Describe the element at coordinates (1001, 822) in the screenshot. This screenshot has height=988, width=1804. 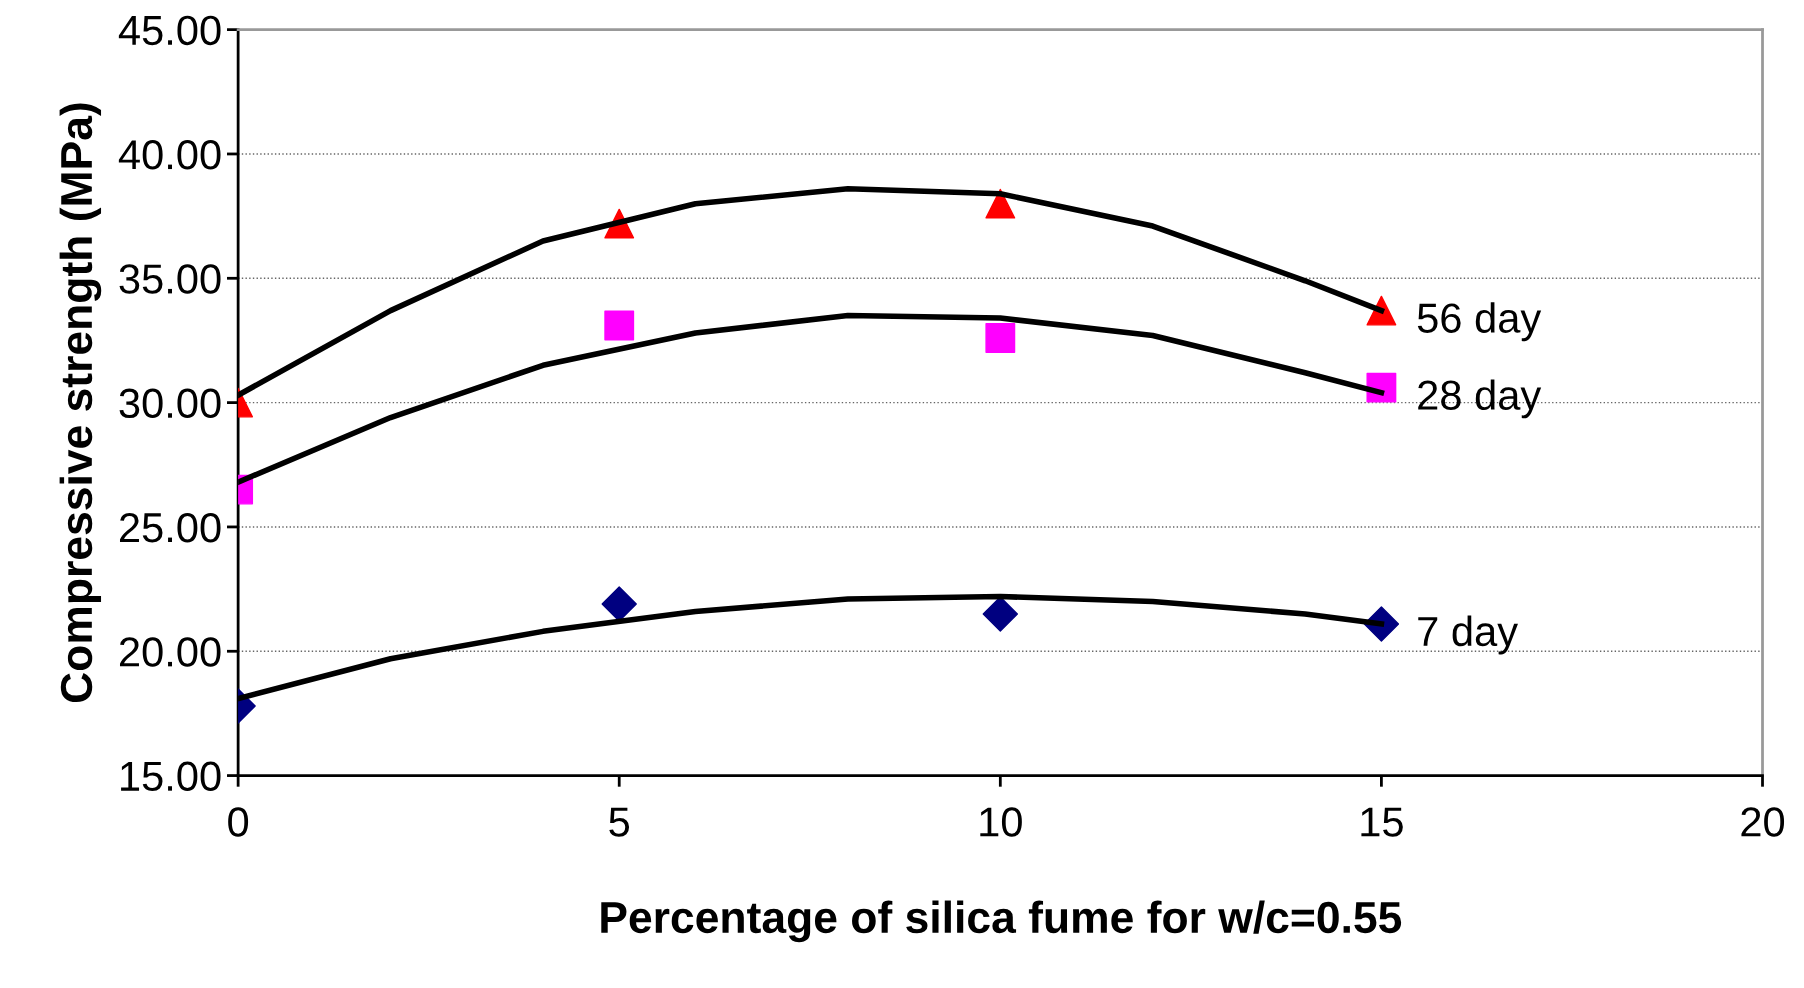
I see `x-tick-label: 10` at that location.